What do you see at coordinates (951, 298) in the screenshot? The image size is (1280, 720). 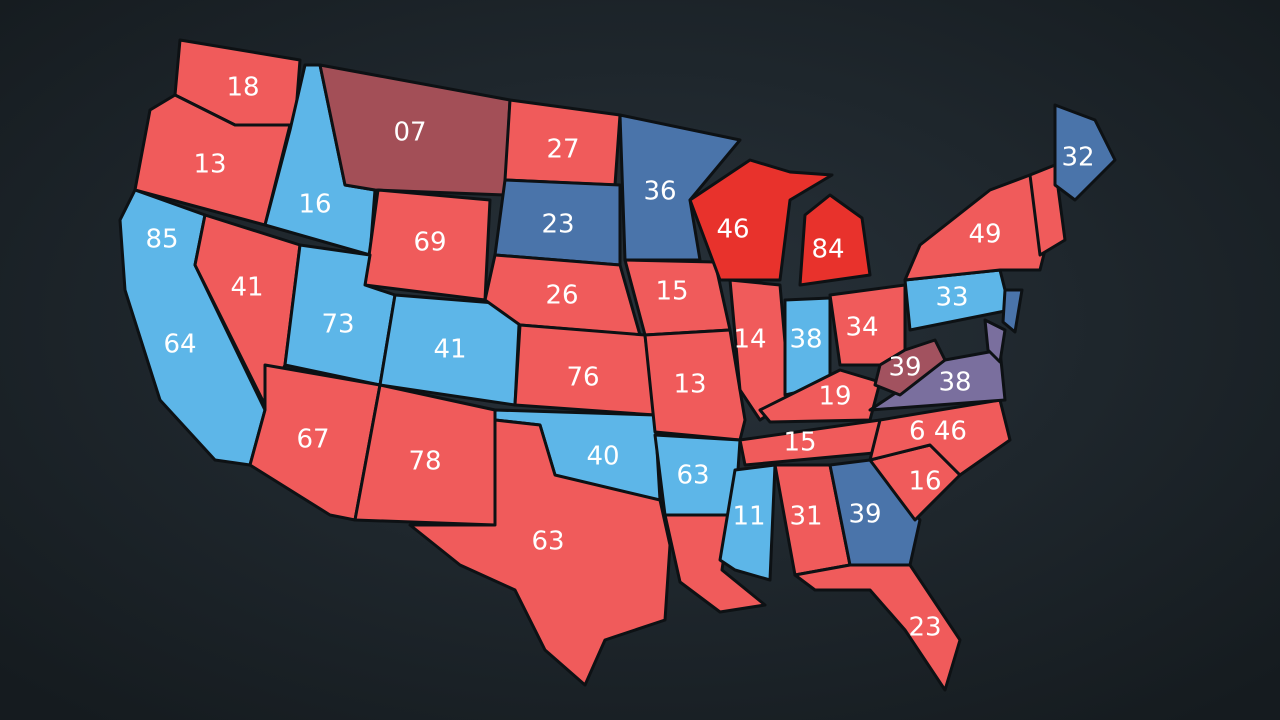 I see `state-label: 33` at bounding box center [951, 298].